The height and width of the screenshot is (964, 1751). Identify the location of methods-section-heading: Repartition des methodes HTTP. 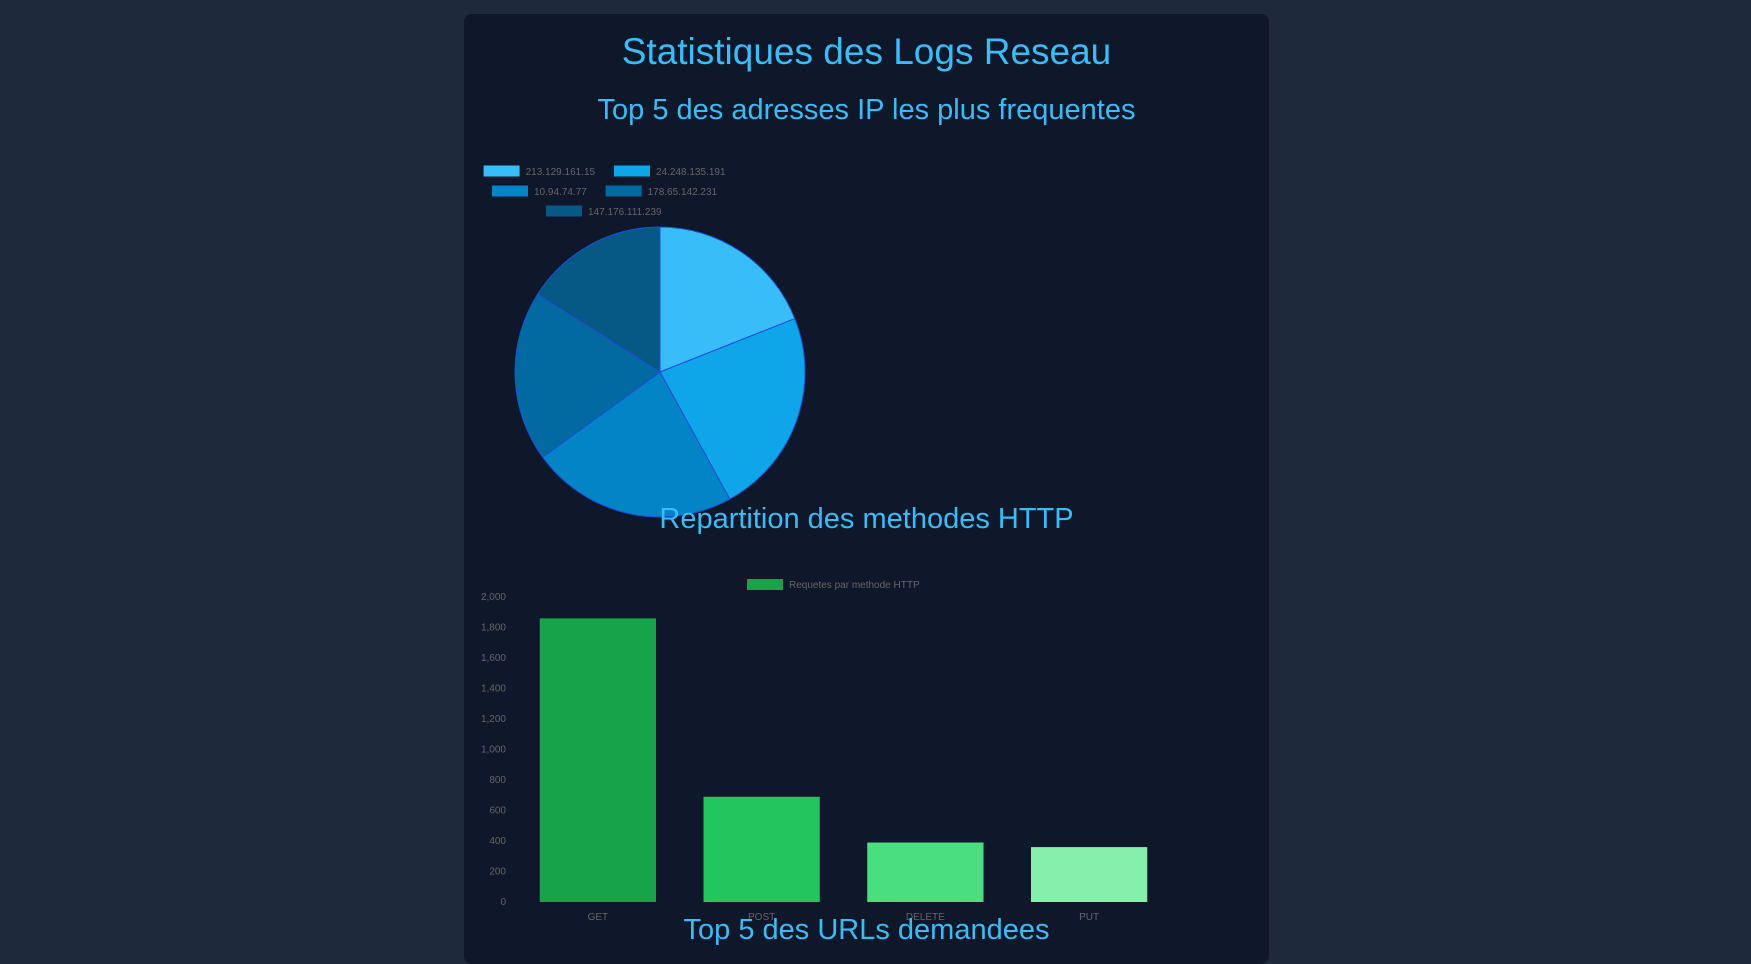
(866, 519).